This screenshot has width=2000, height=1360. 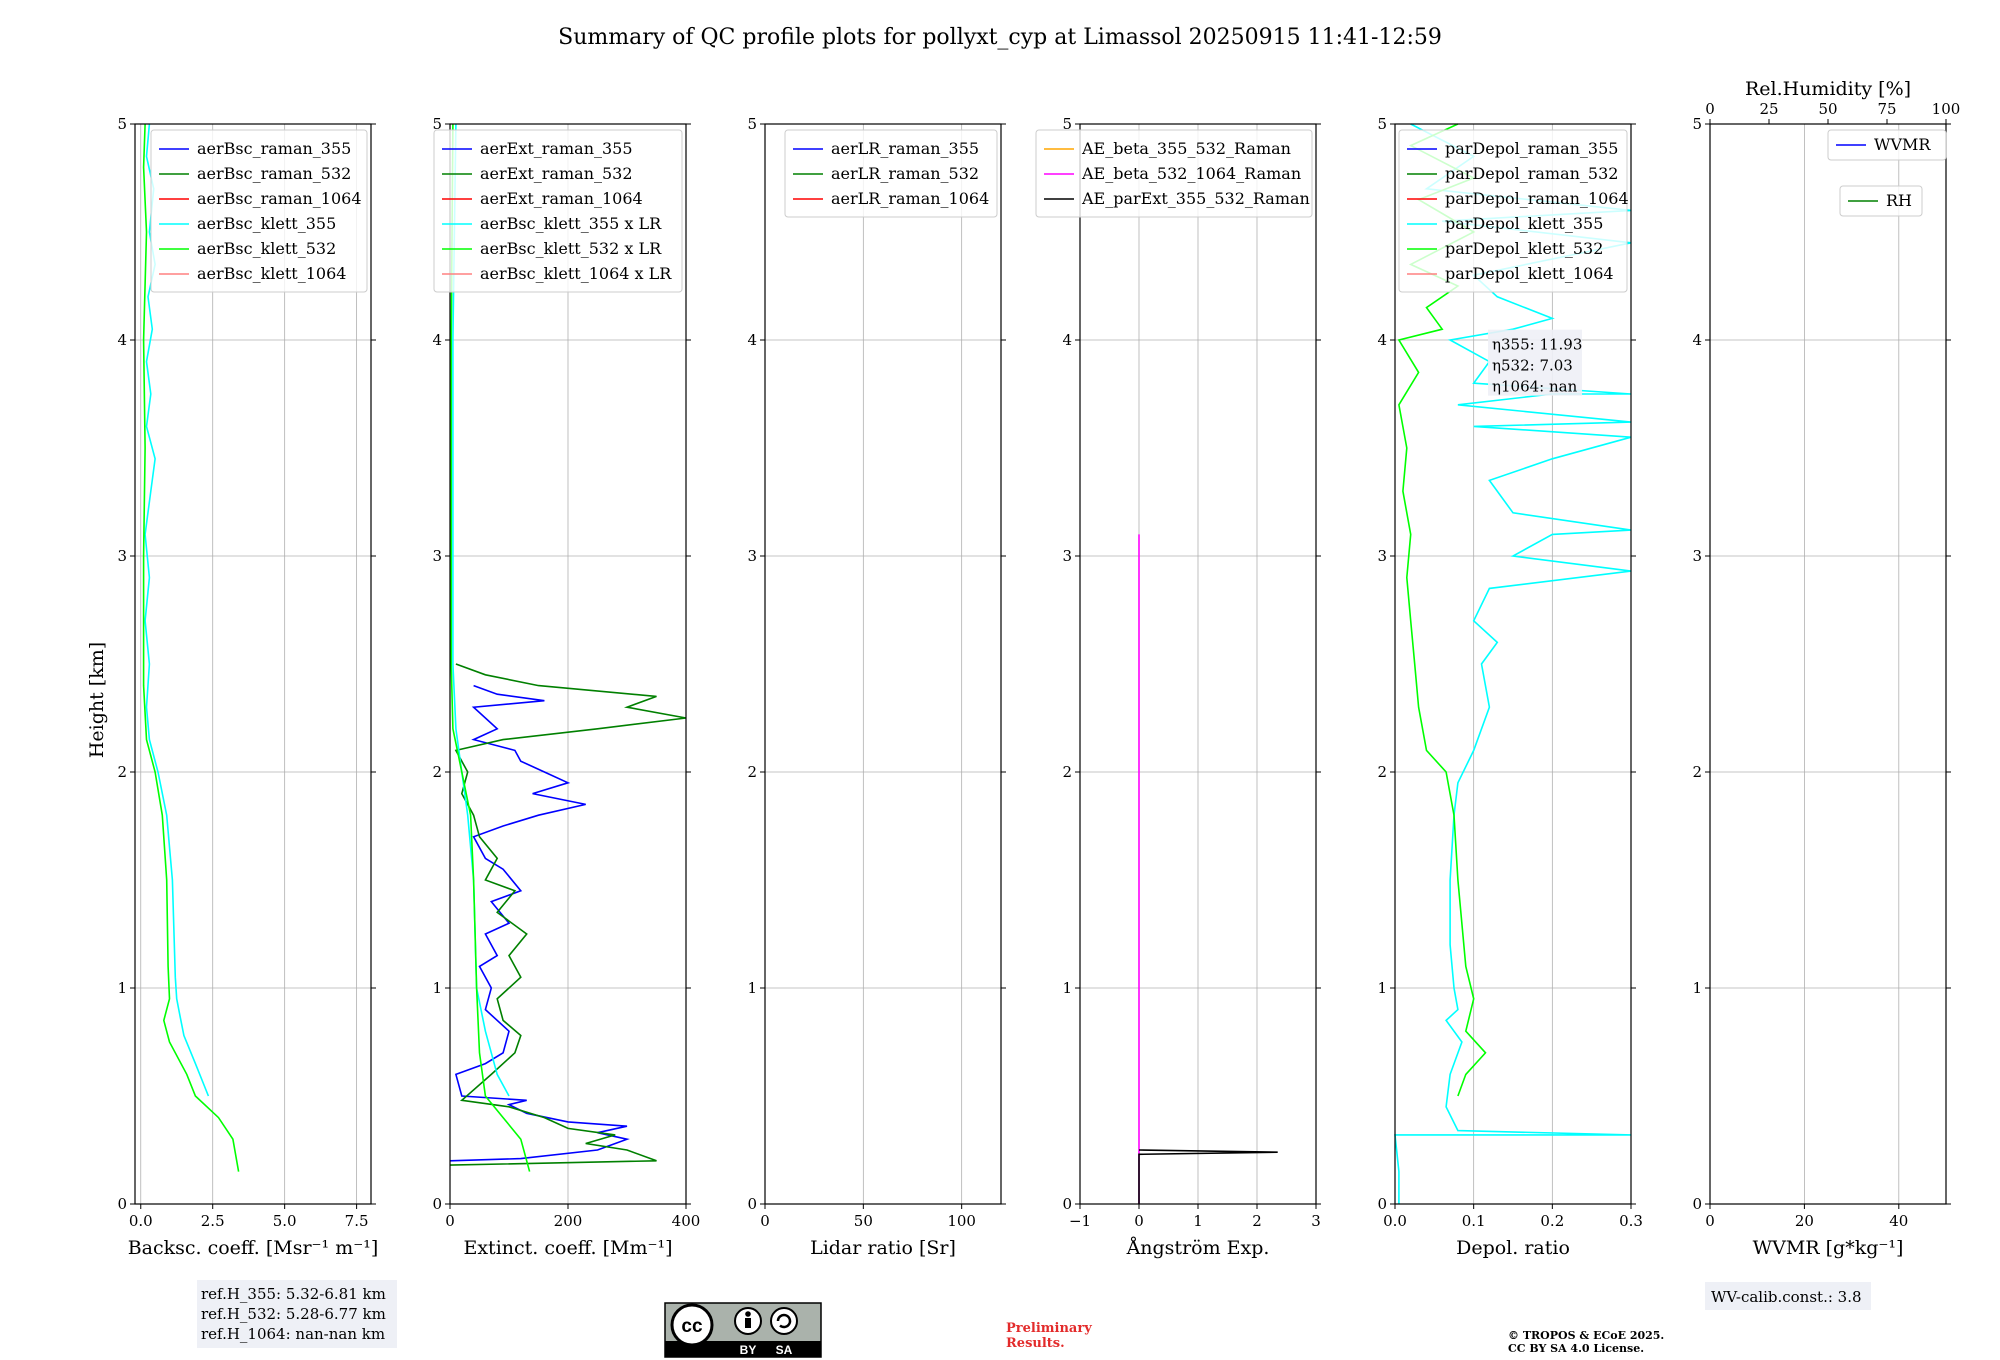 I want to click on legend-label: WVMR, so click(x=1902, y=144).